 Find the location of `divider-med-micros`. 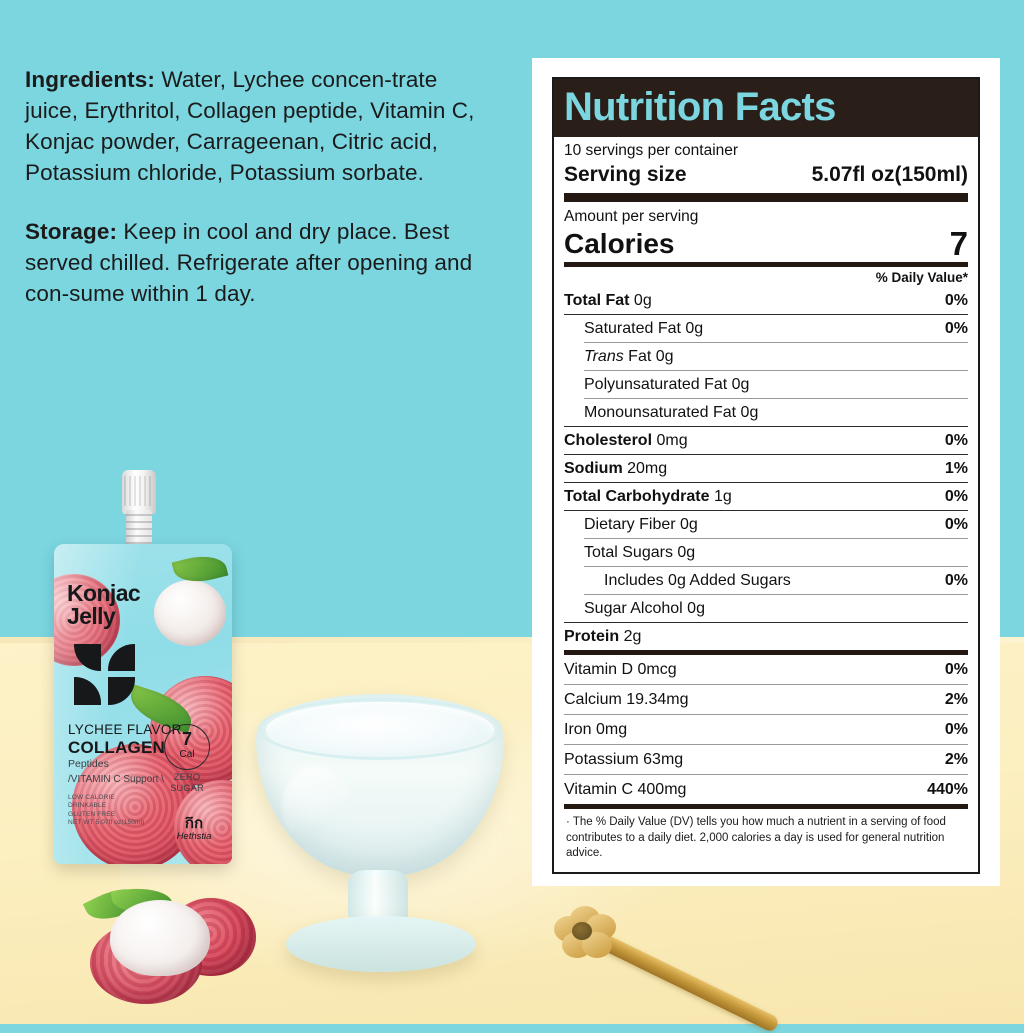

divider-med-micros is located at coordinates (766, 652).